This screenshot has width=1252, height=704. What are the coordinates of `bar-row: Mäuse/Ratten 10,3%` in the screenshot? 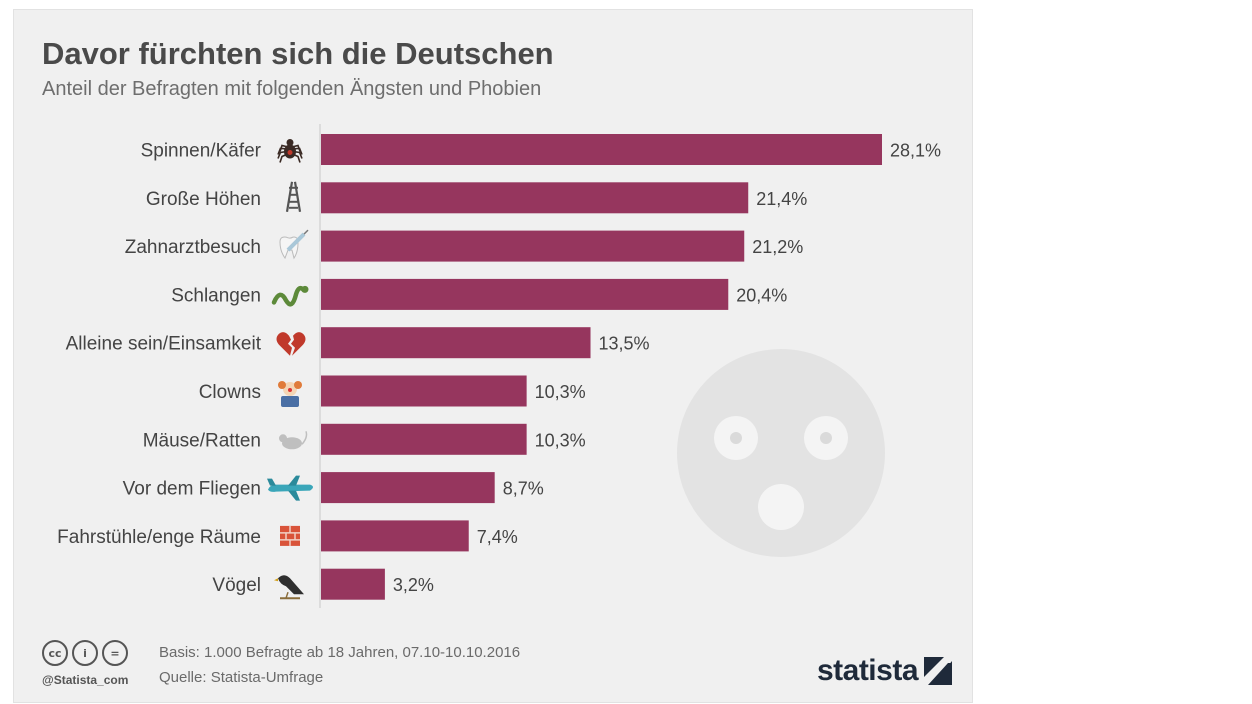 It's located at (364, 439).